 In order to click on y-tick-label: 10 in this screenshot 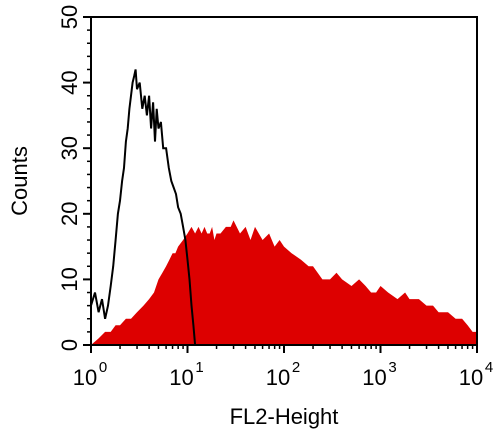, I will do `click(69, 279)`.